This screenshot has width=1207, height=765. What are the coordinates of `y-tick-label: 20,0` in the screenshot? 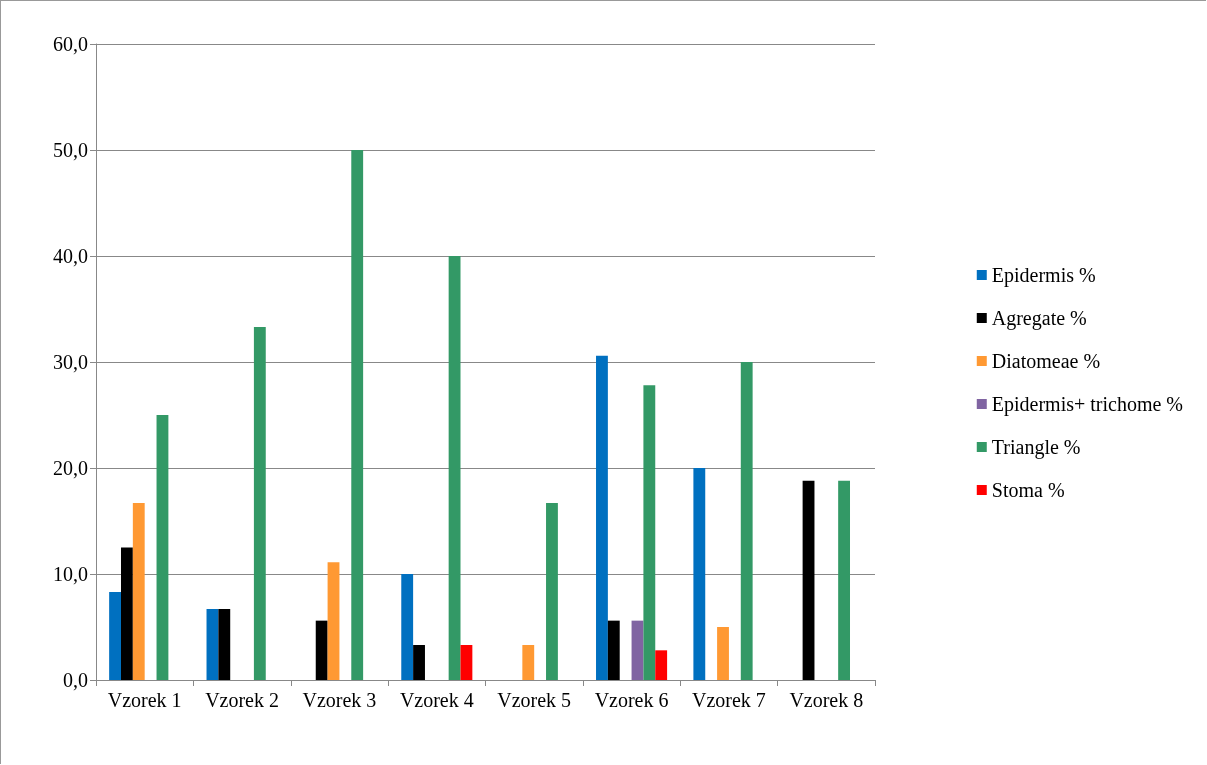 It's located at (70, 468).